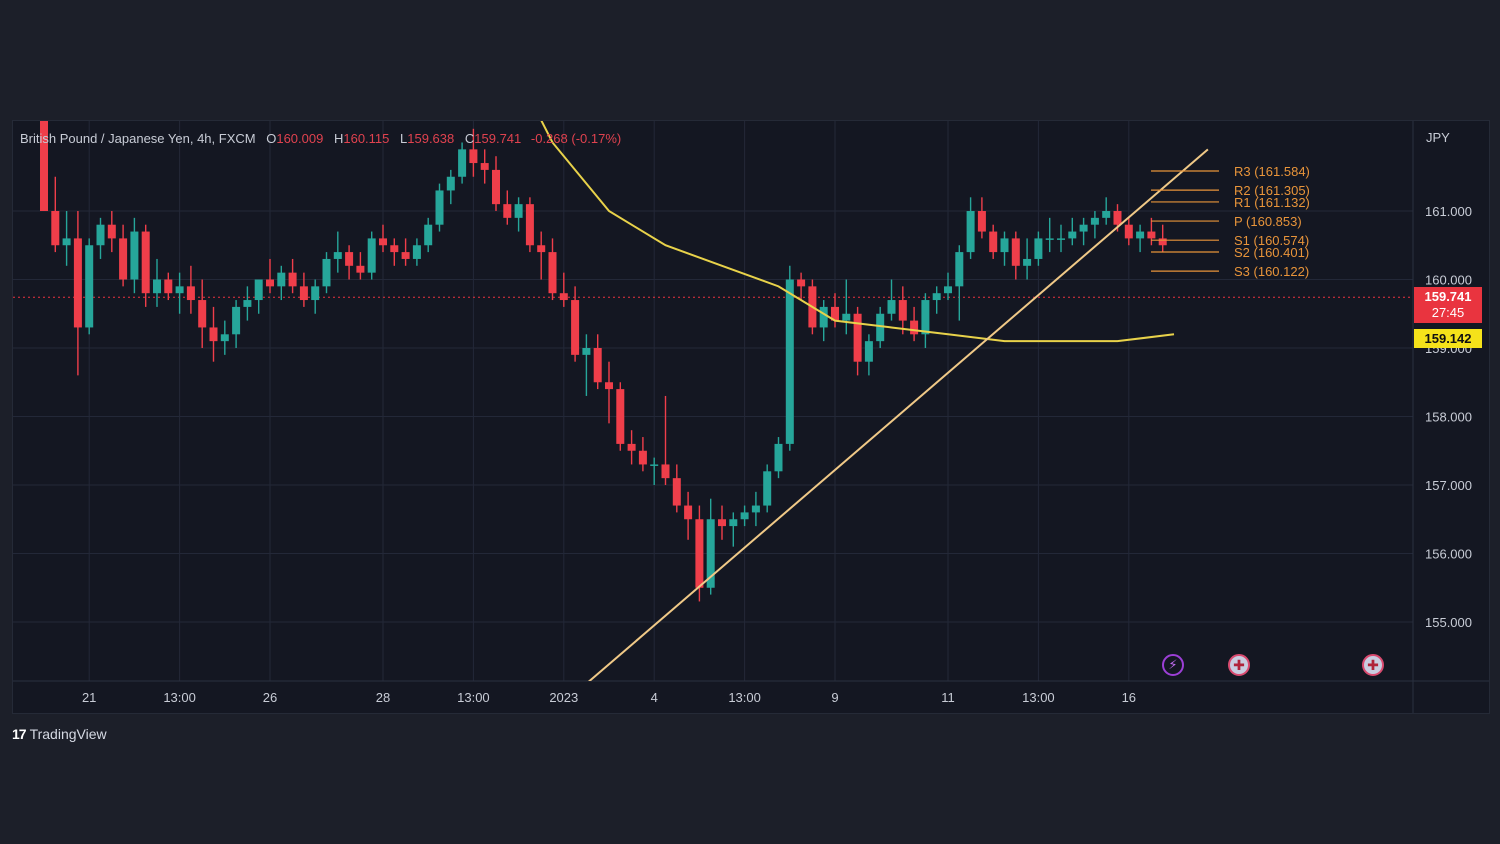  I want to click on pivot-level-label: S2 (160.401), so click(1271, 252).